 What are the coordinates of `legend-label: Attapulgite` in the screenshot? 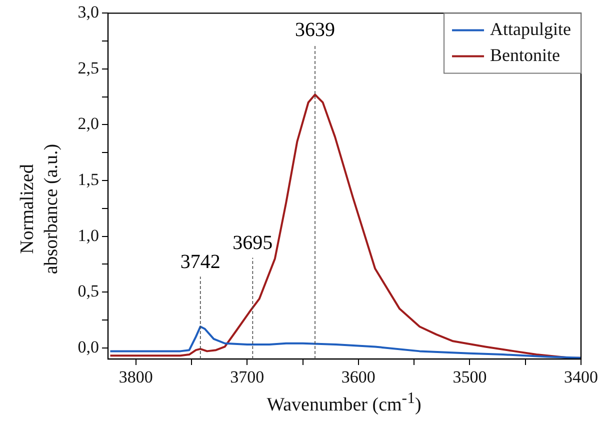 It's located at (531, 28).